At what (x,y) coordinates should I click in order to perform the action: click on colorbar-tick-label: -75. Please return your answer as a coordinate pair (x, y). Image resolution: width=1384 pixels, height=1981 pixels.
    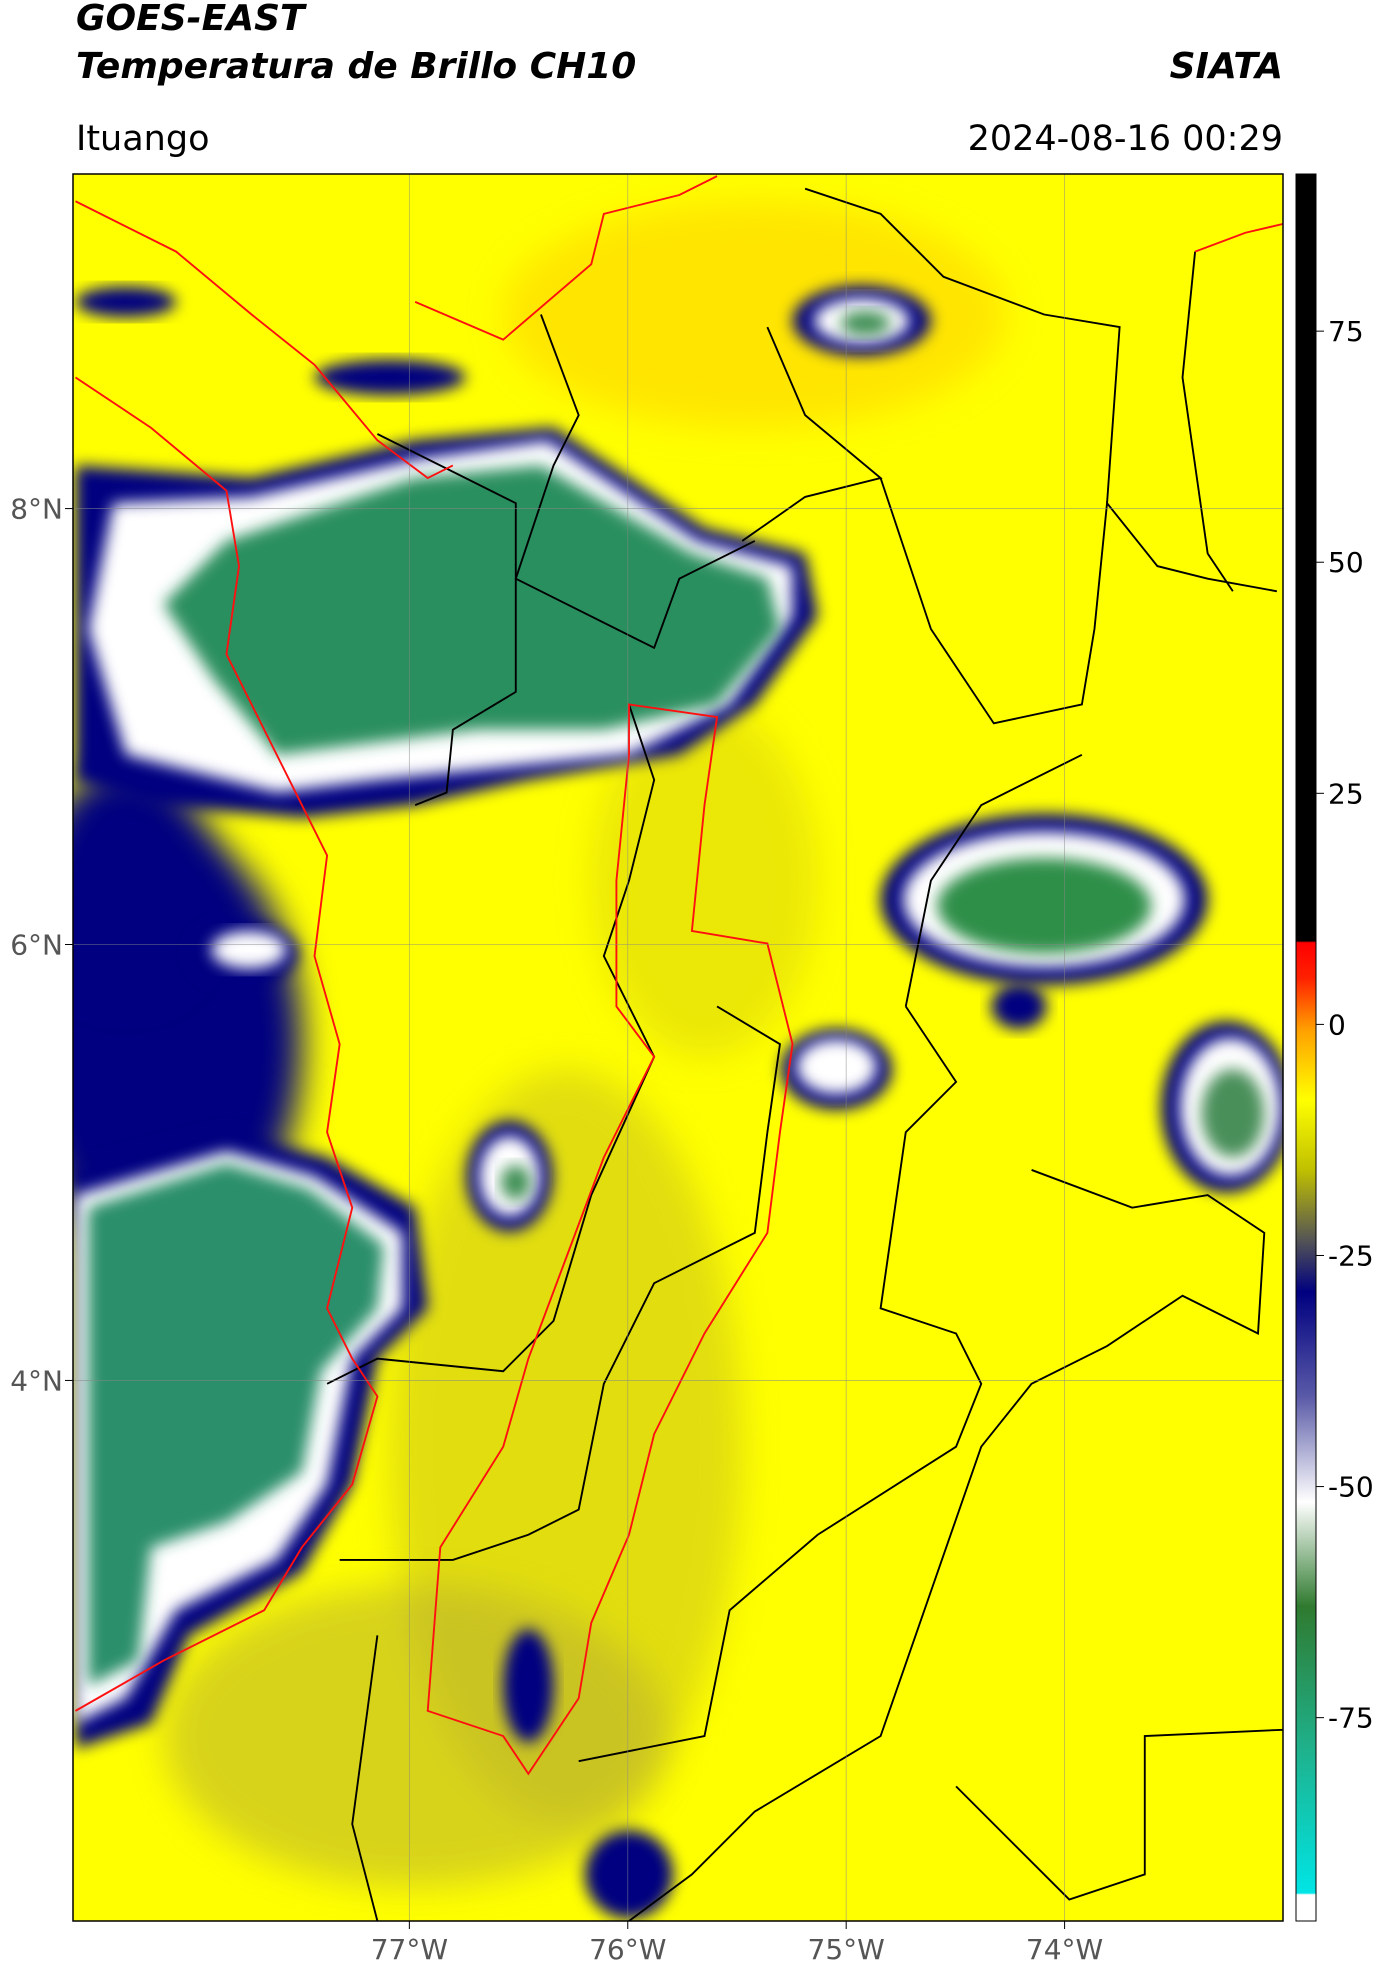
    Looking at the image, I should click on (1351, 1718).